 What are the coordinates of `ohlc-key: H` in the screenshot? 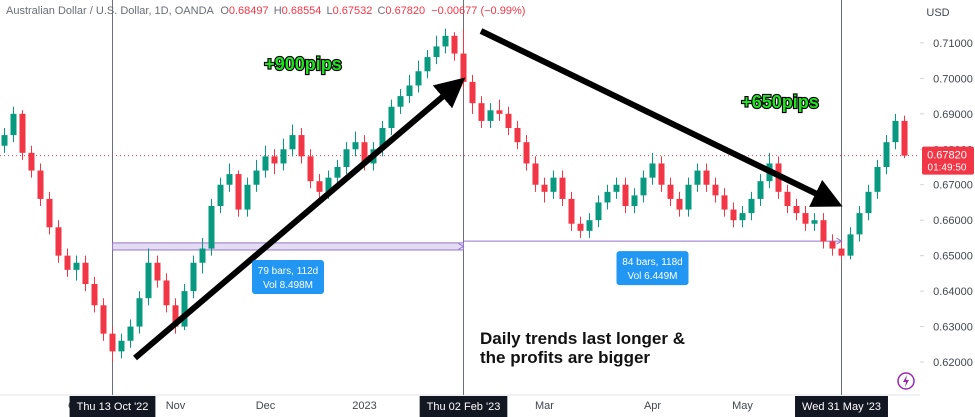 It's located at (278, 11).